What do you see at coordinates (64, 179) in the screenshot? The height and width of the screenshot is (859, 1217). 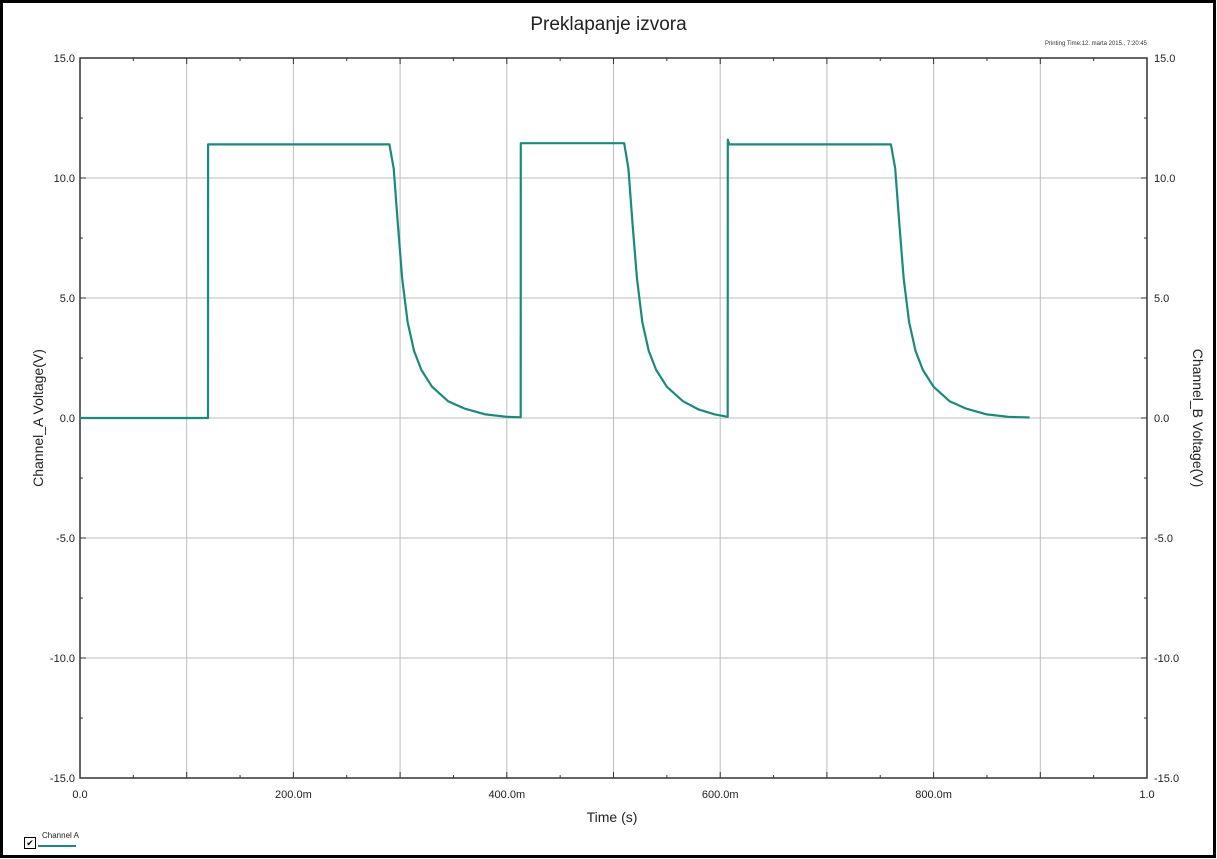 I see `y-tick-label-left: 10.0` at bounding box center [64, 179].